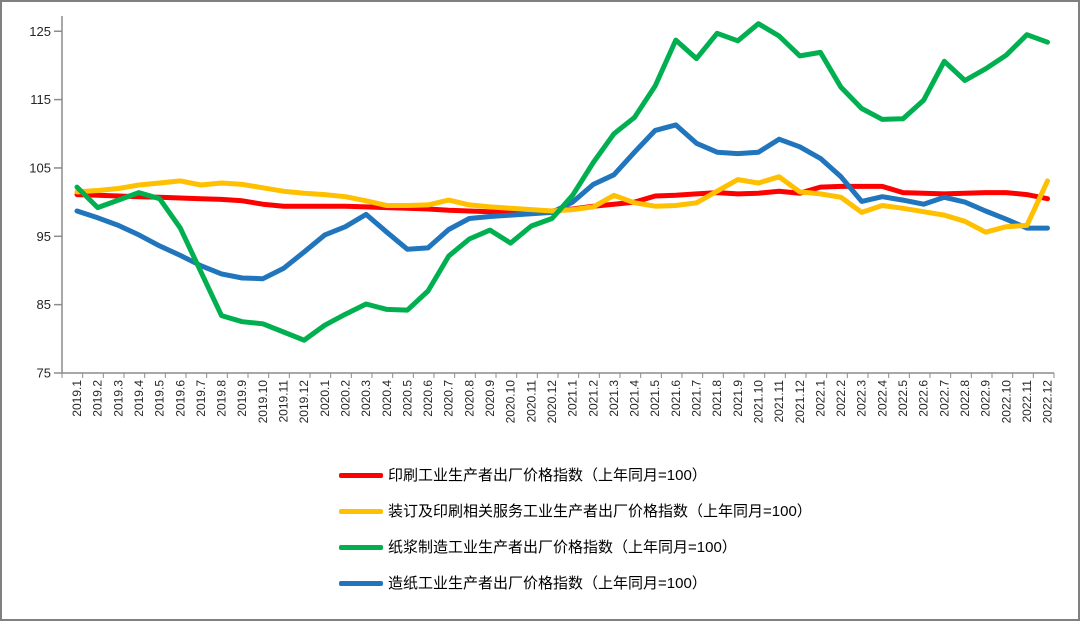 Image resolution: width=1080 pixels, height=621 pixels. I want to click on legend-item-3: 造纸工业生产者出厂价格指数（上年同月=100）, so click(575, 583).